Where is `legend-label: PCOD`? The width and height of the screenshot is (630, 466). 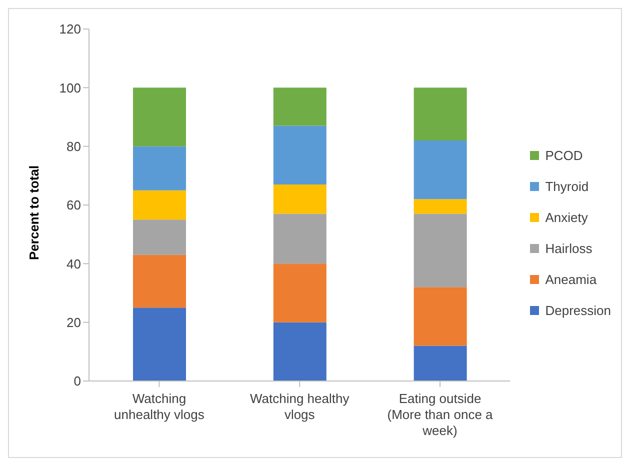
legend-label: PCOD is located at coordinates (564, 155).